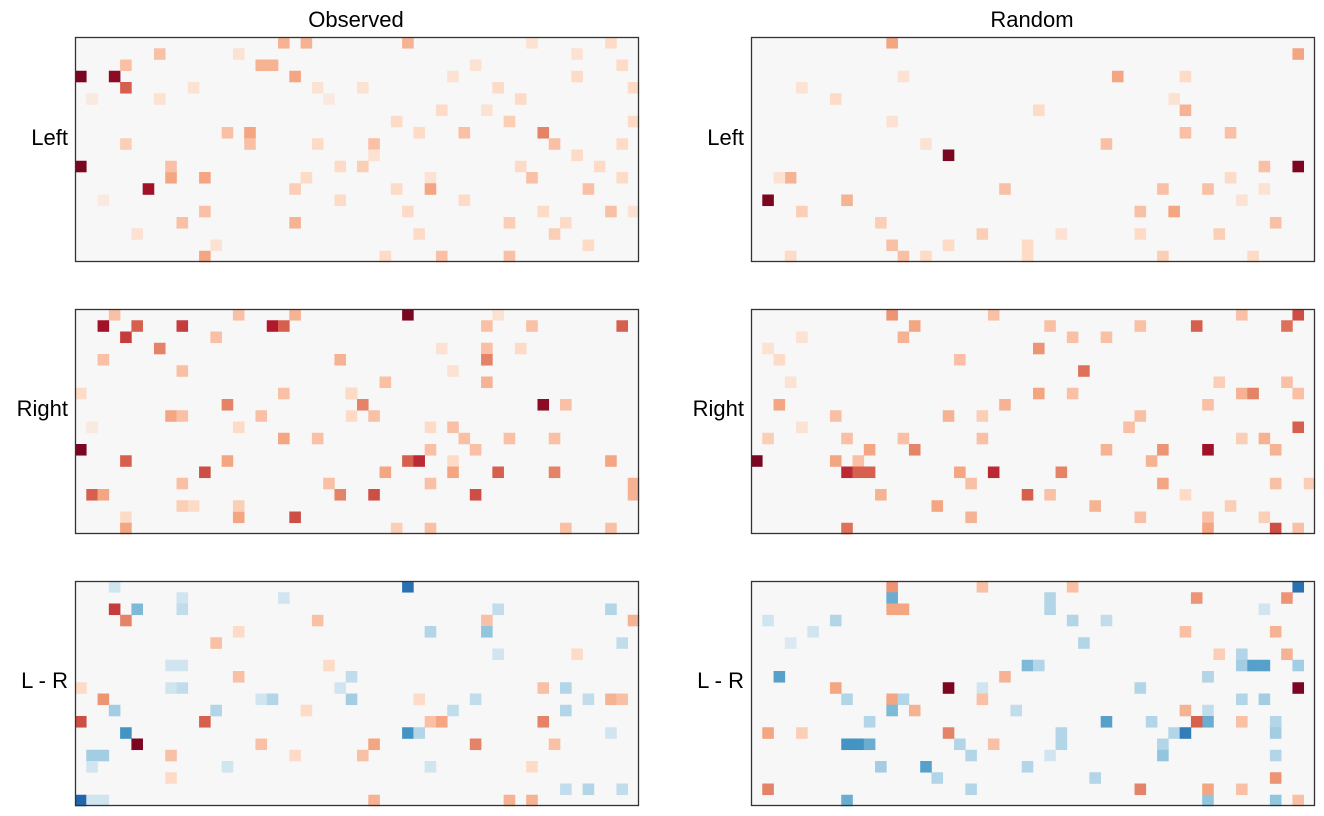 This screenshot has width=1324, height=816. I want to click on row-label-right-random: Right, so click(718, 408).